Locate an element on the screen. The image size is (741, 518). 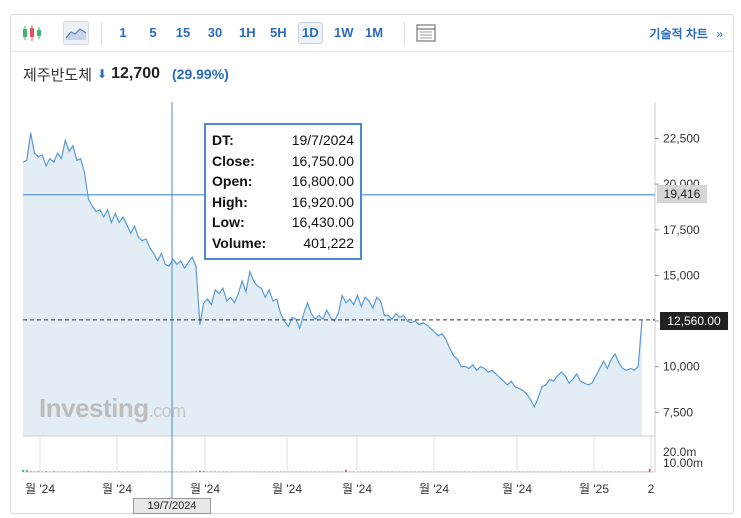
area-chart-icon is located at coordinates (76, 33).